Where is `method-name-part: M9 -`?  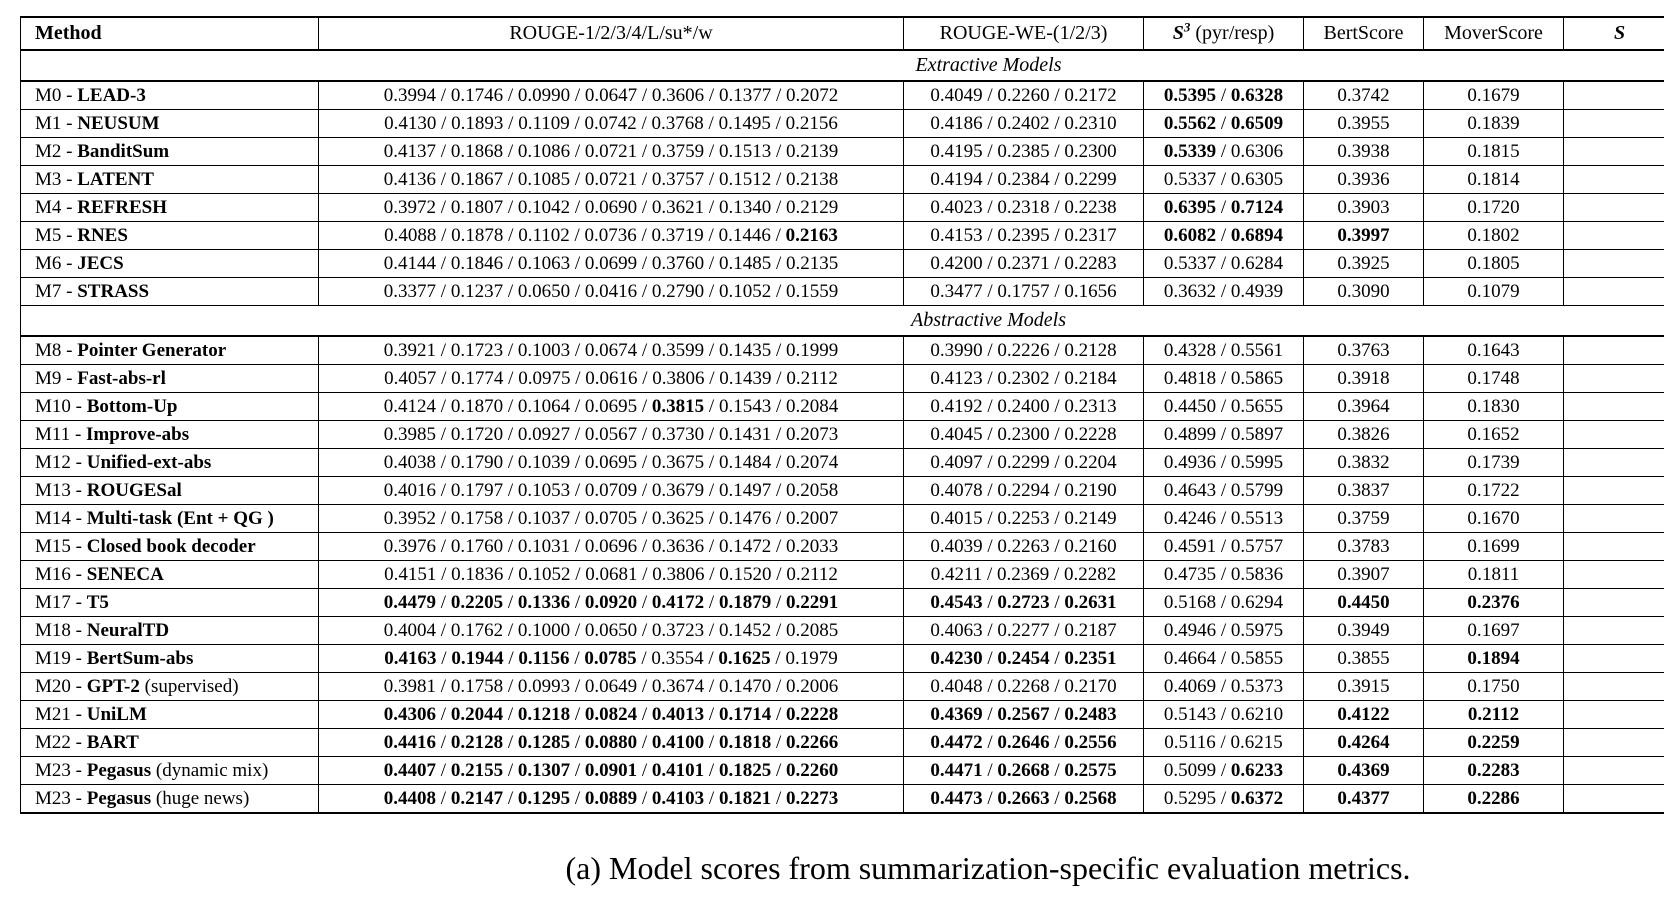
method-name-part: M9 - is located at coordinates (56, 378).